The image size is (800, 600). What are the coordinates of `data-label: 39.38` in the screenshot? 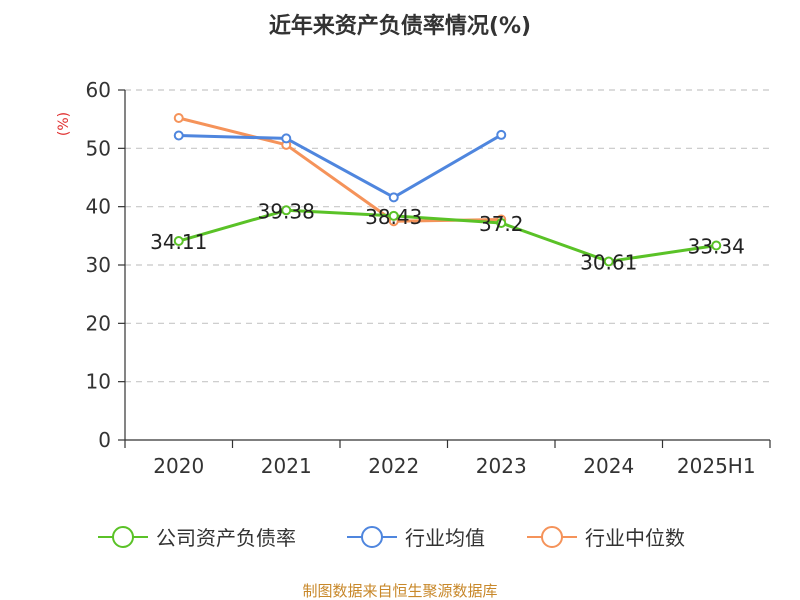 It's located at (286, 211).